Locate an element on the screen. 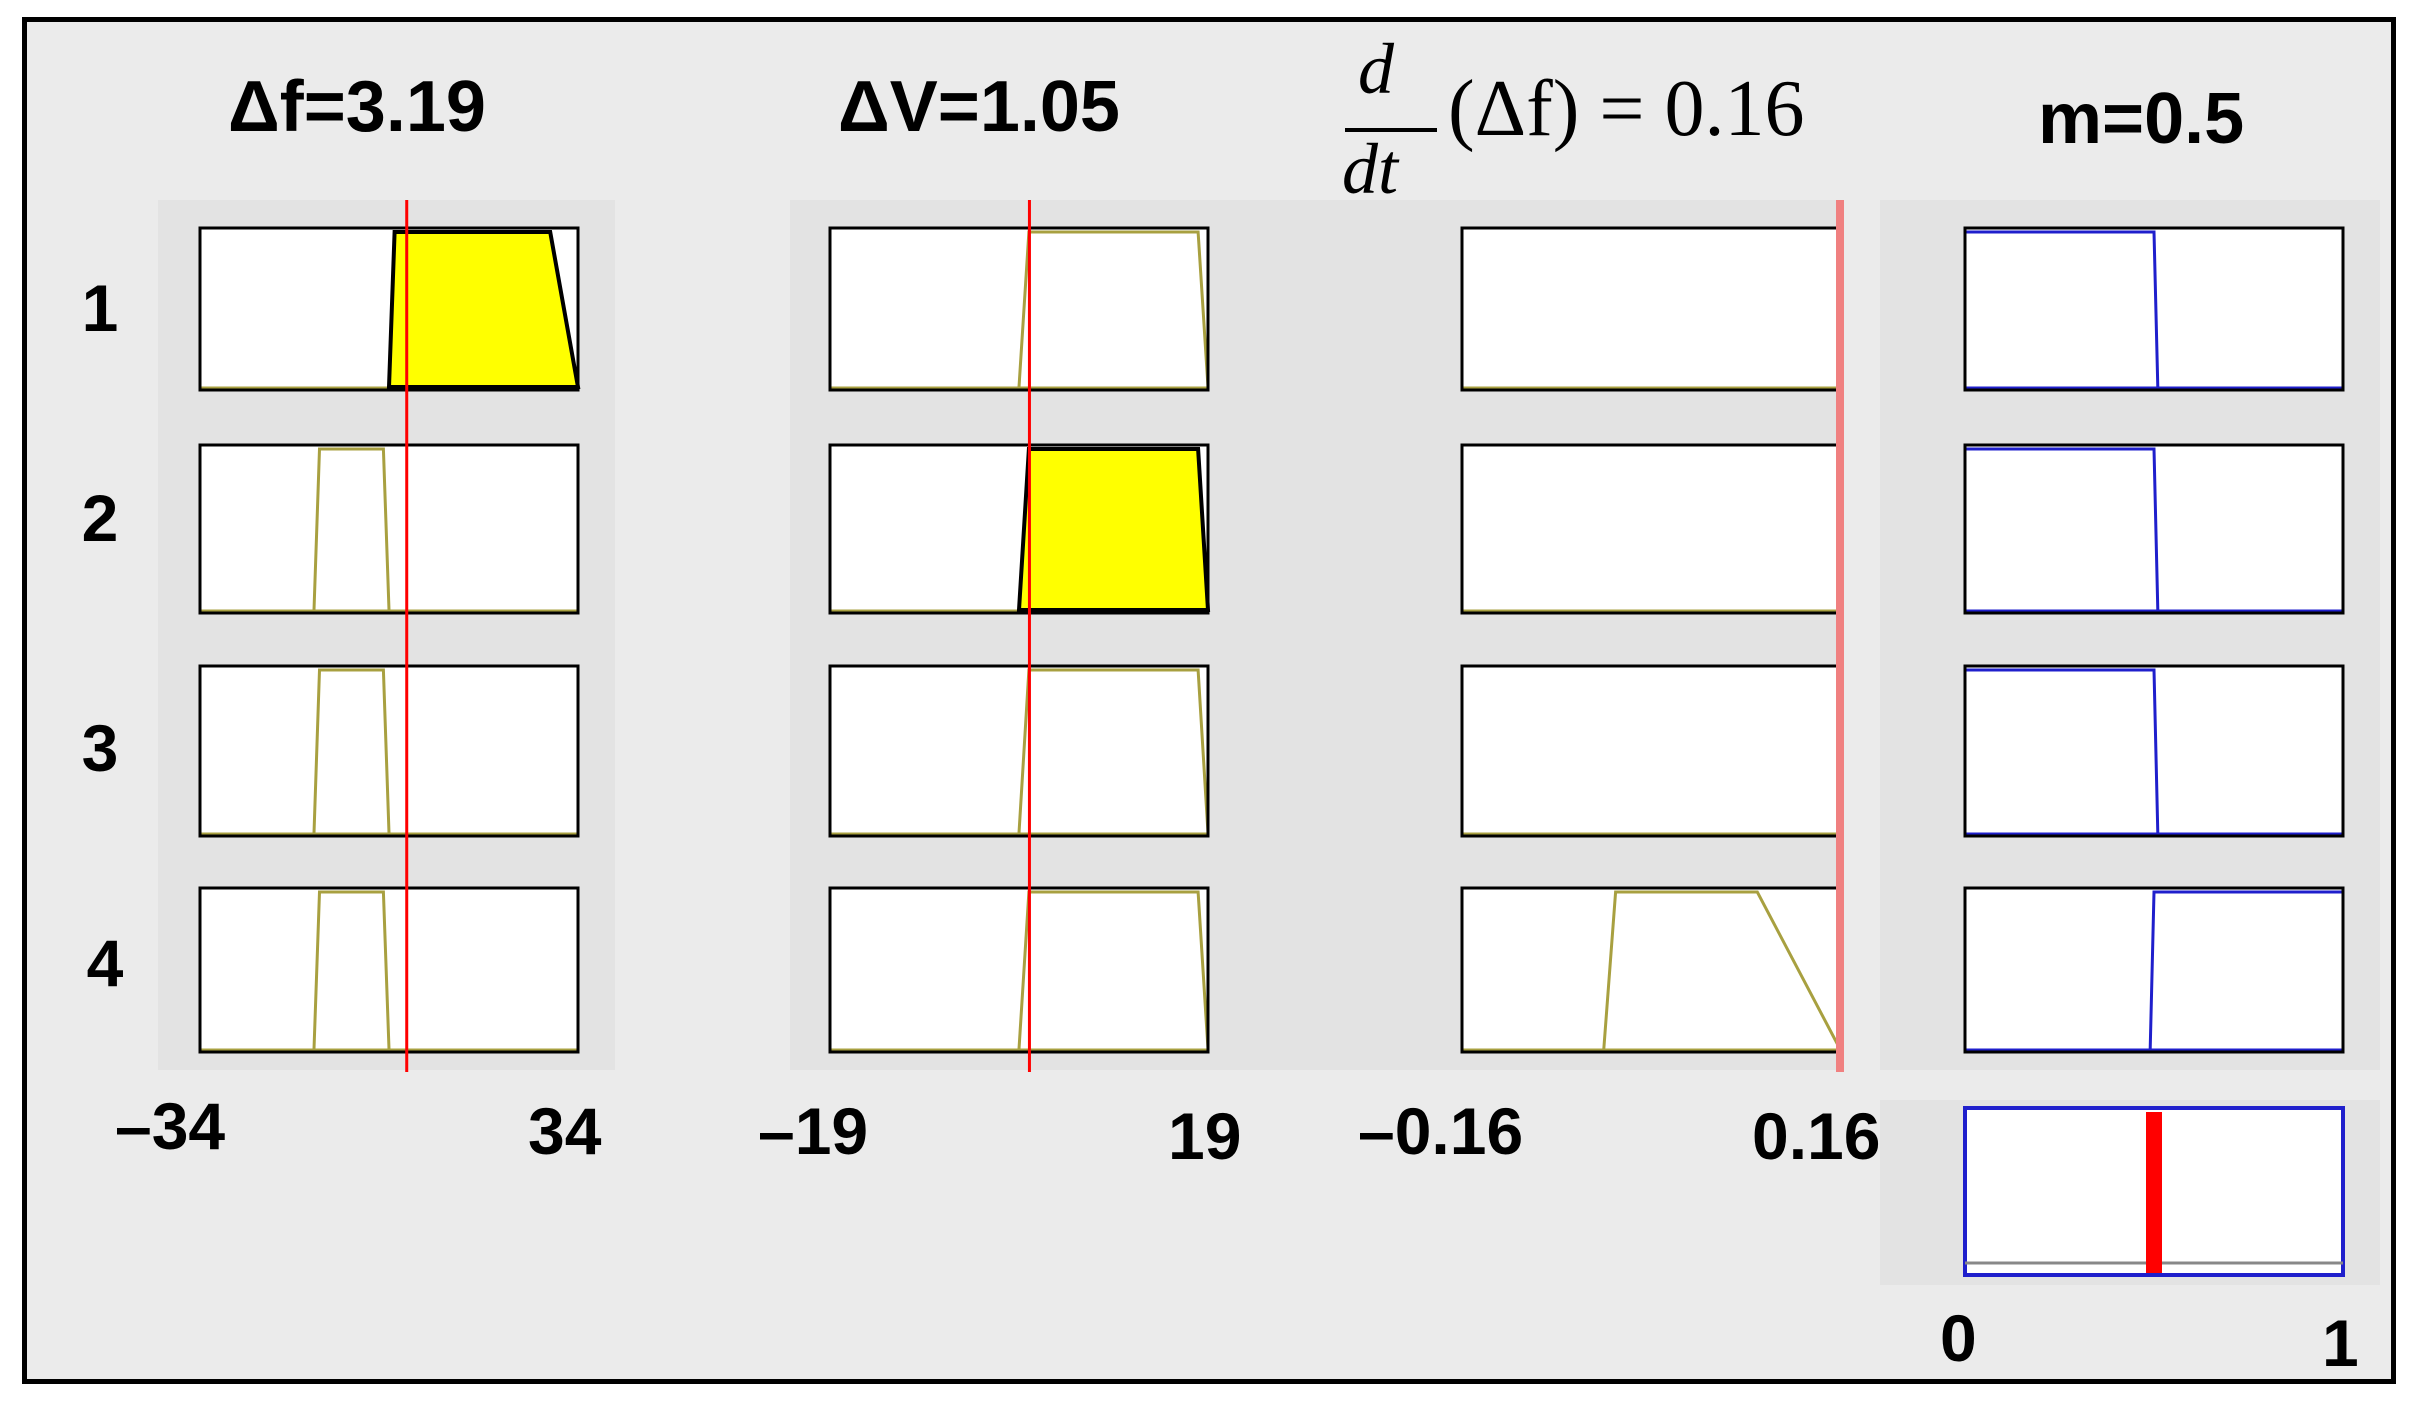  mf-curve-r3-col1 is located at coordinates (351, 751).